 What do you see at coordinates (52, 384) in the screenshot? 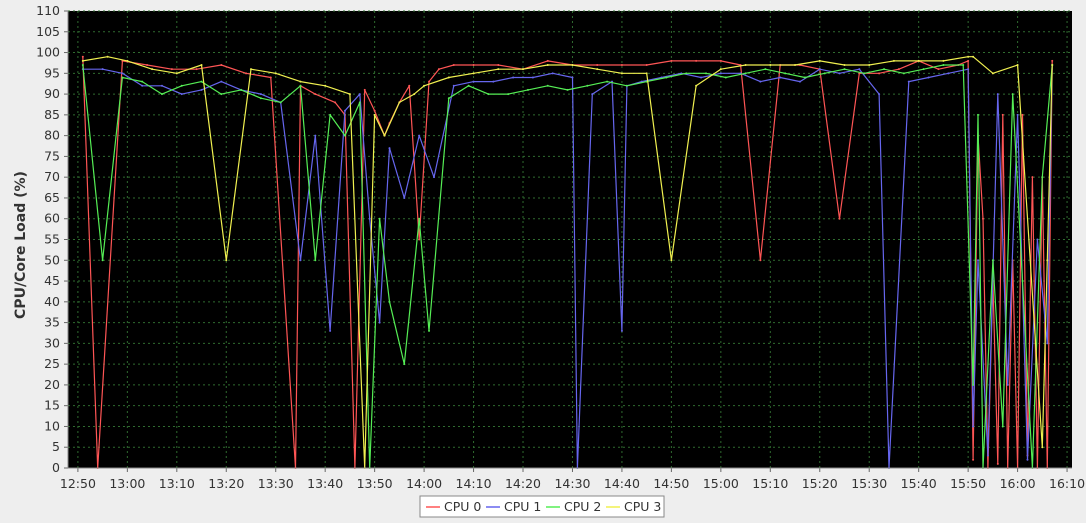
I see `y-tick-label: 20` at bounding box center [52, 384].